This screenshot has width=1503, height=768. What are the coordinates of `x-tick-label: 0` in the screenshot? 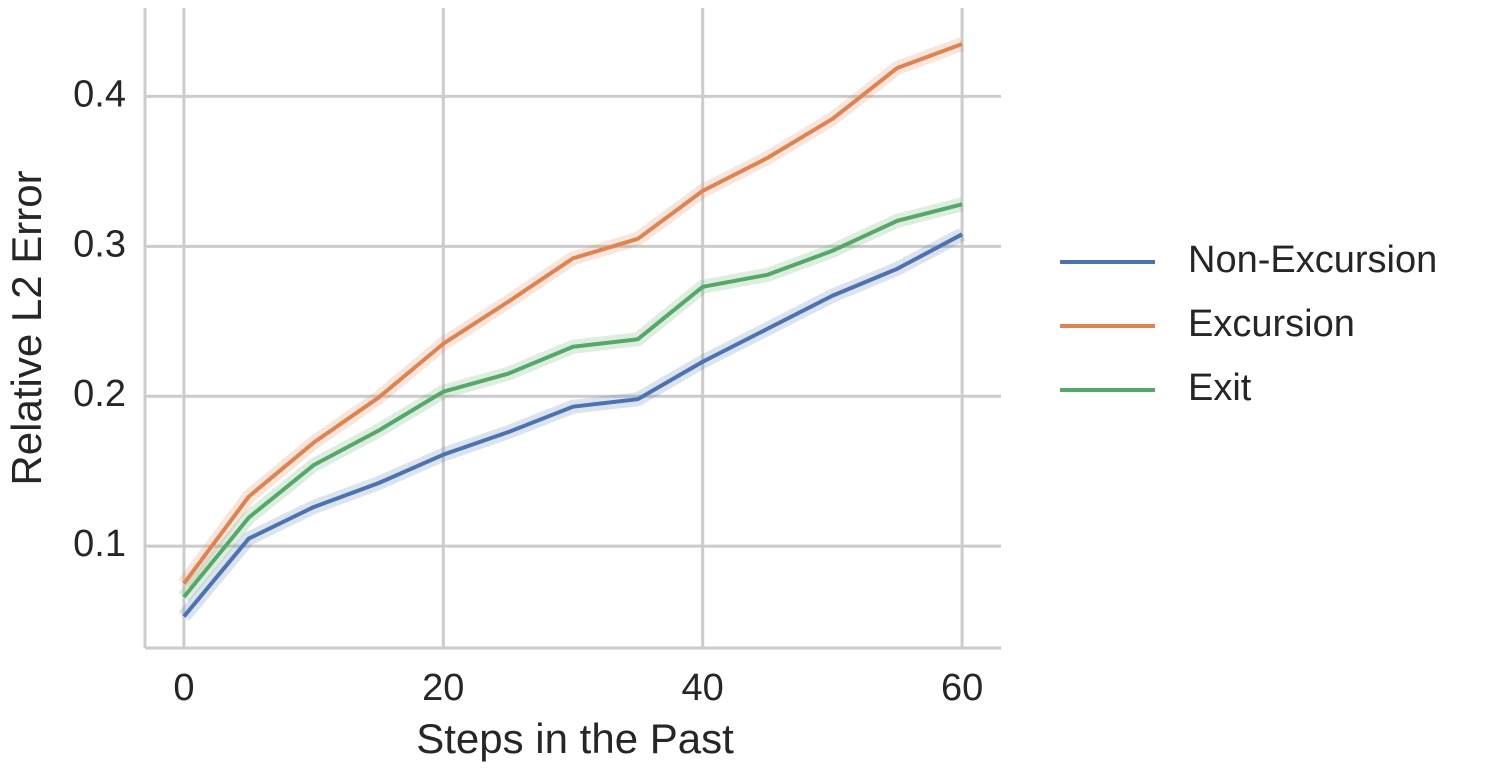 It's located at (183, 688).